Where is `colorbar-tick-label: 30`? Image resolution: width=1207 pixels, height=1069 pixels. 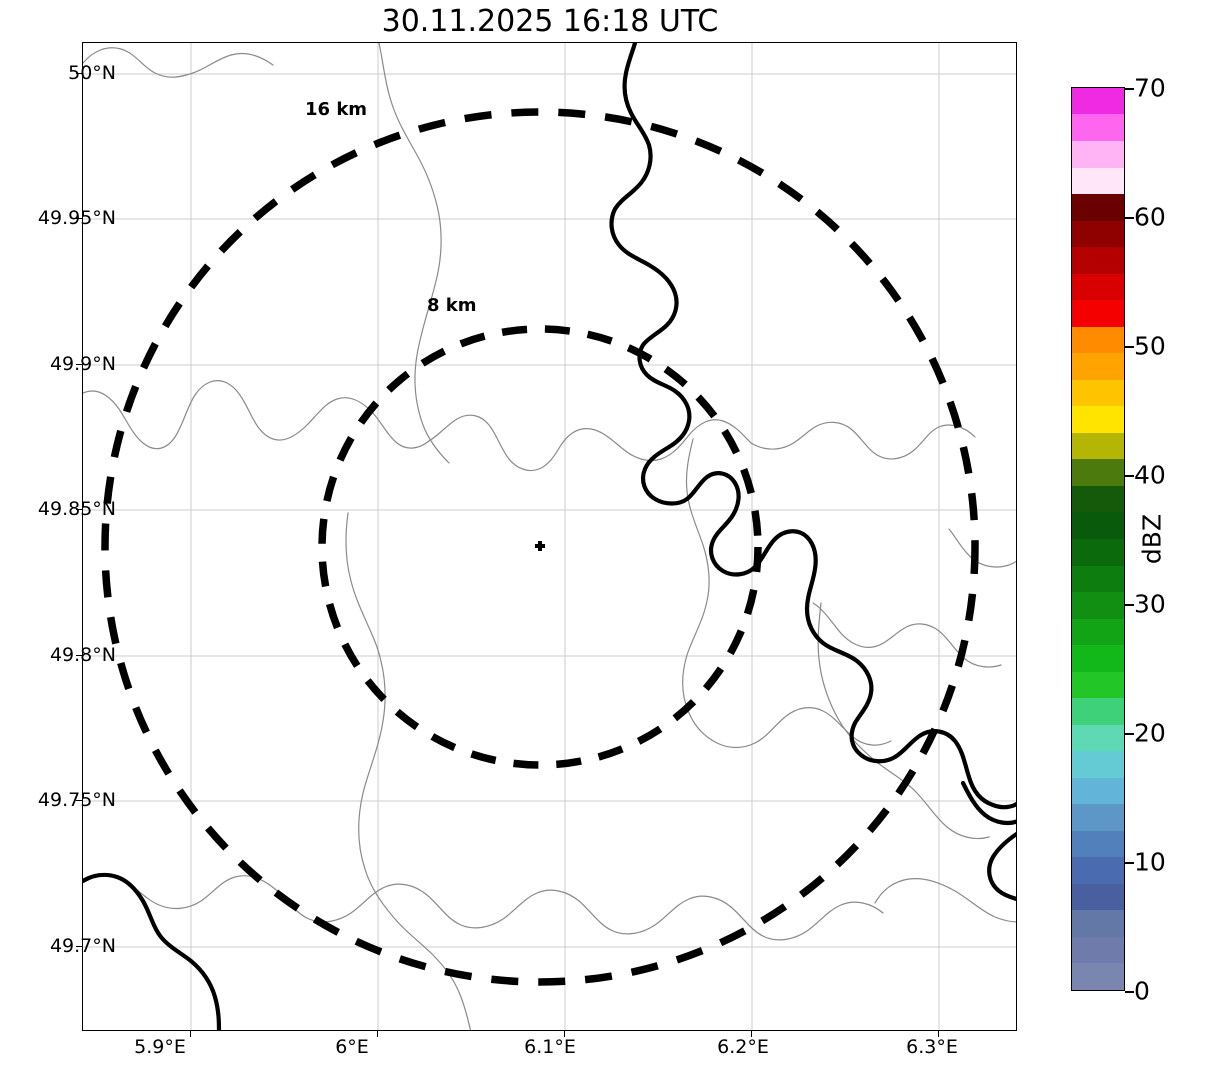 colorbar-tick-label: 30 is located at coordinates (1150, 604).